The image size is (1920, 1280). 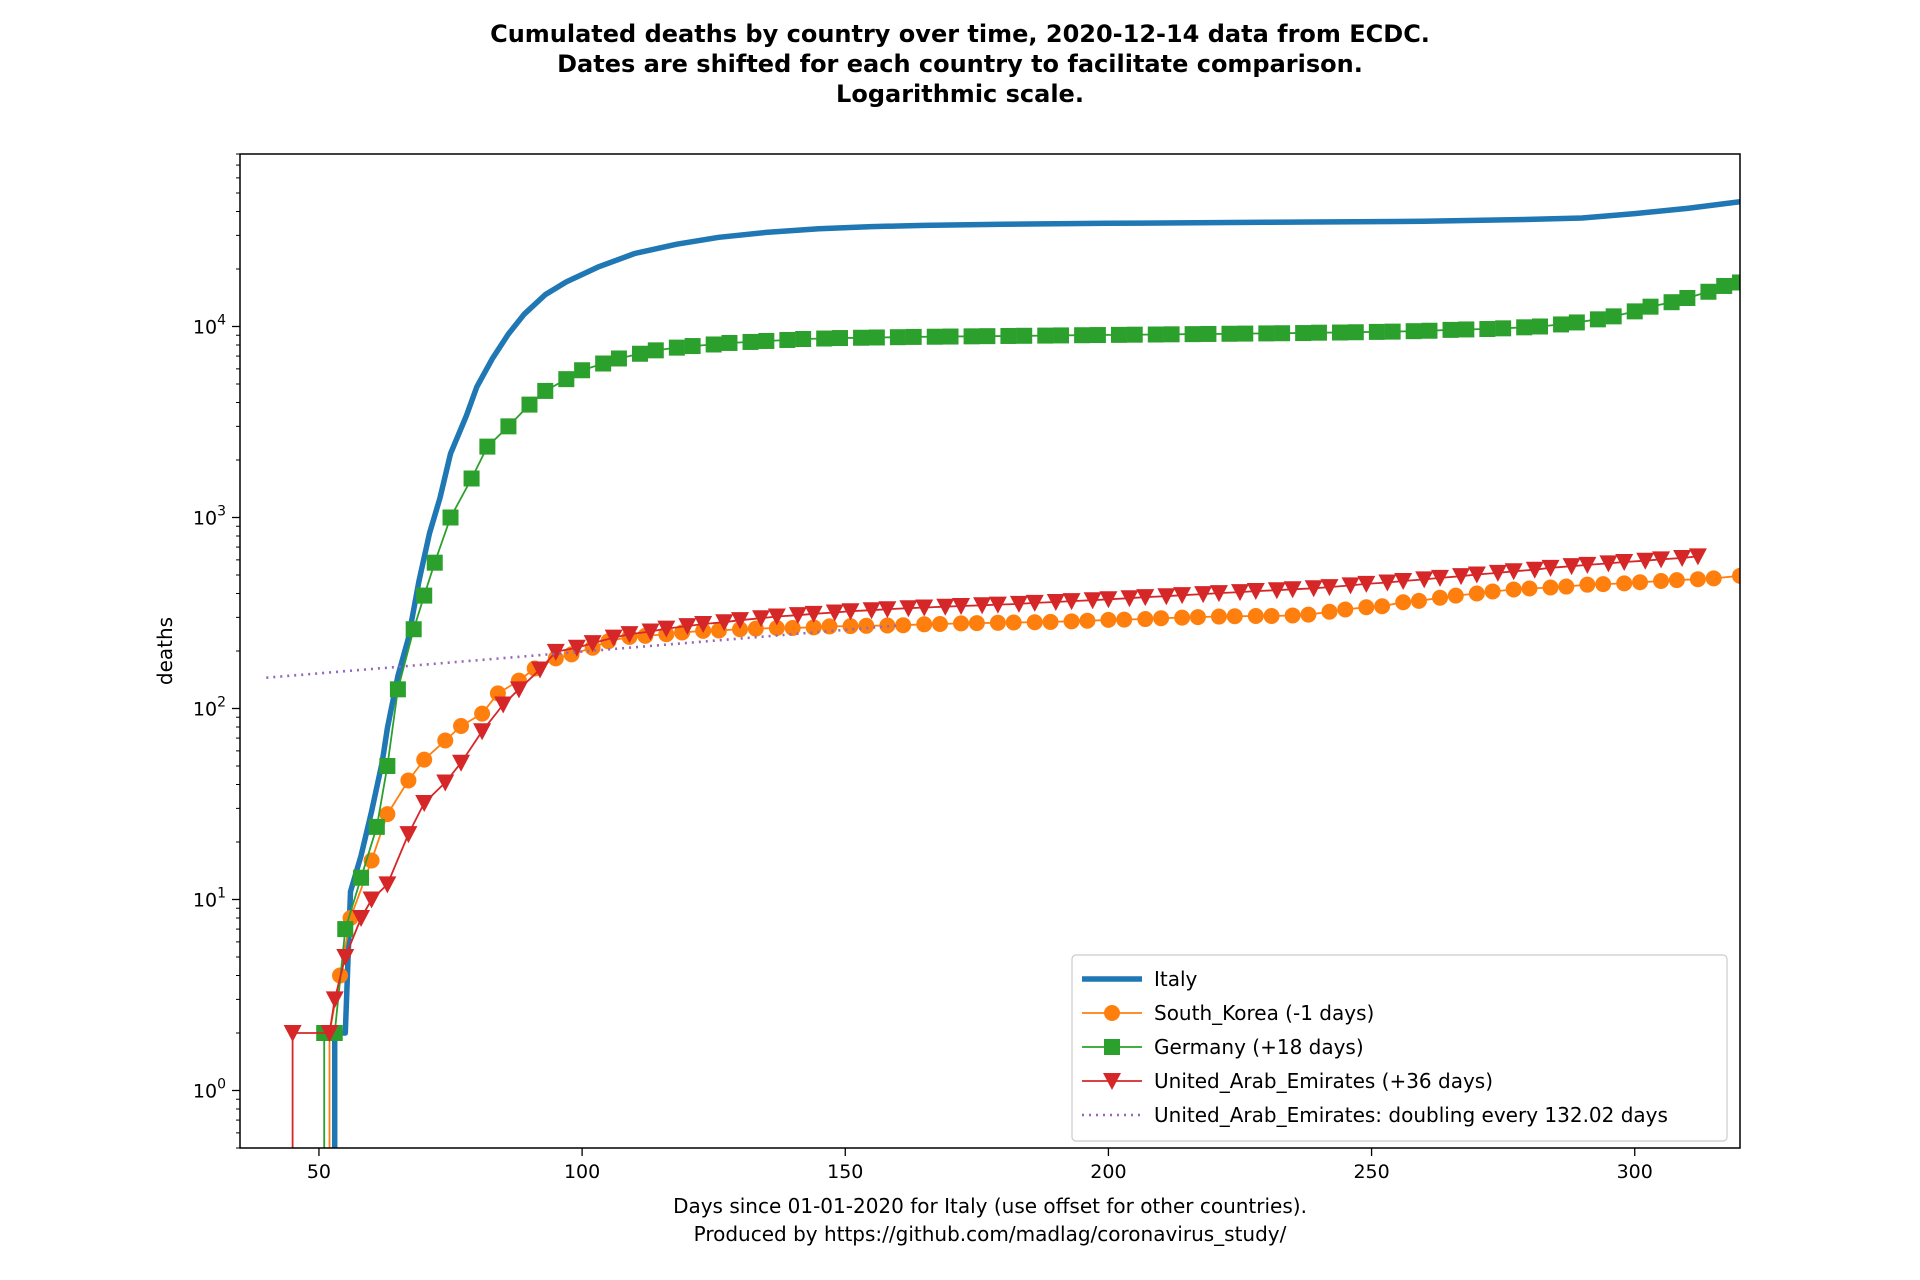 What do you see at coordinates (1112, 1013) in the screenshot?
I see `legend-marker` at bounding box center [1112, 1013].